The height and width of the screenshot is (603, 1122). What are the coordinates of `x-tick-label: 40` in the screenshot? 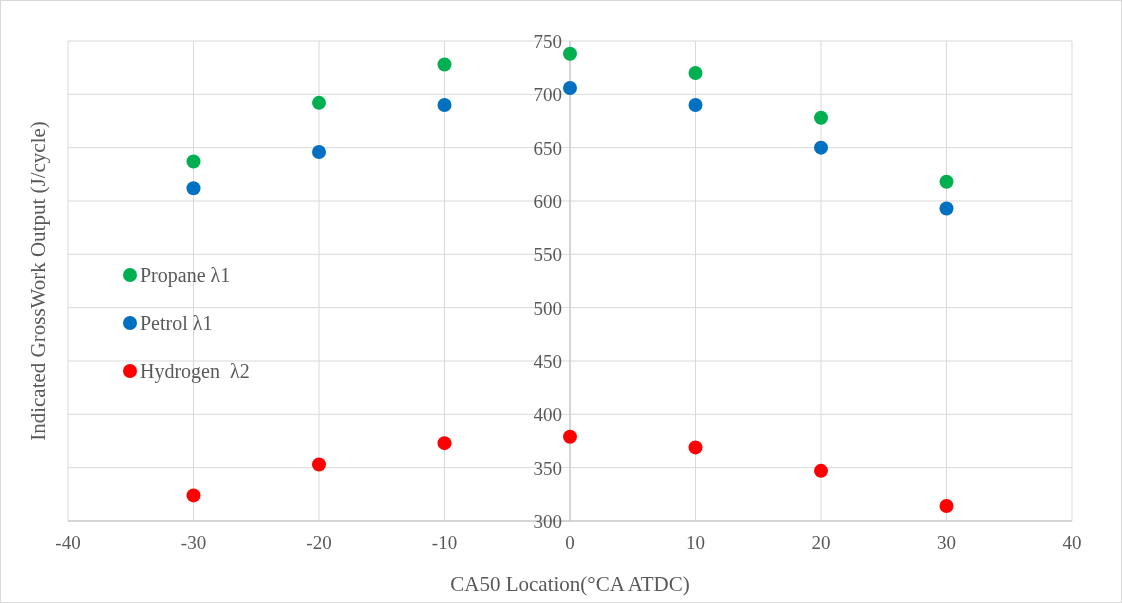 It's located at (1072, 542).